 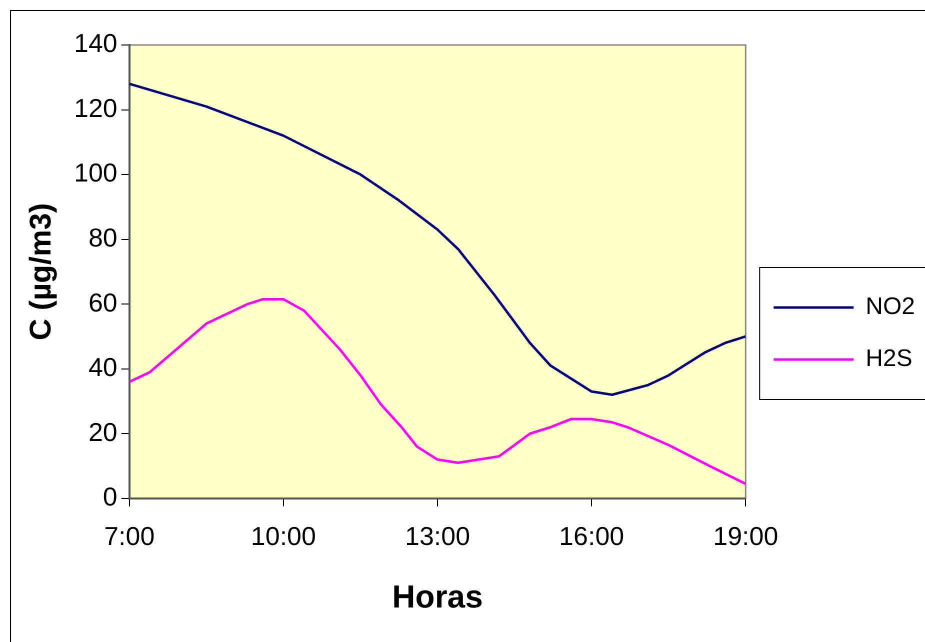 I want to click on y-tick-label: 140, so click(x=96, y=43).